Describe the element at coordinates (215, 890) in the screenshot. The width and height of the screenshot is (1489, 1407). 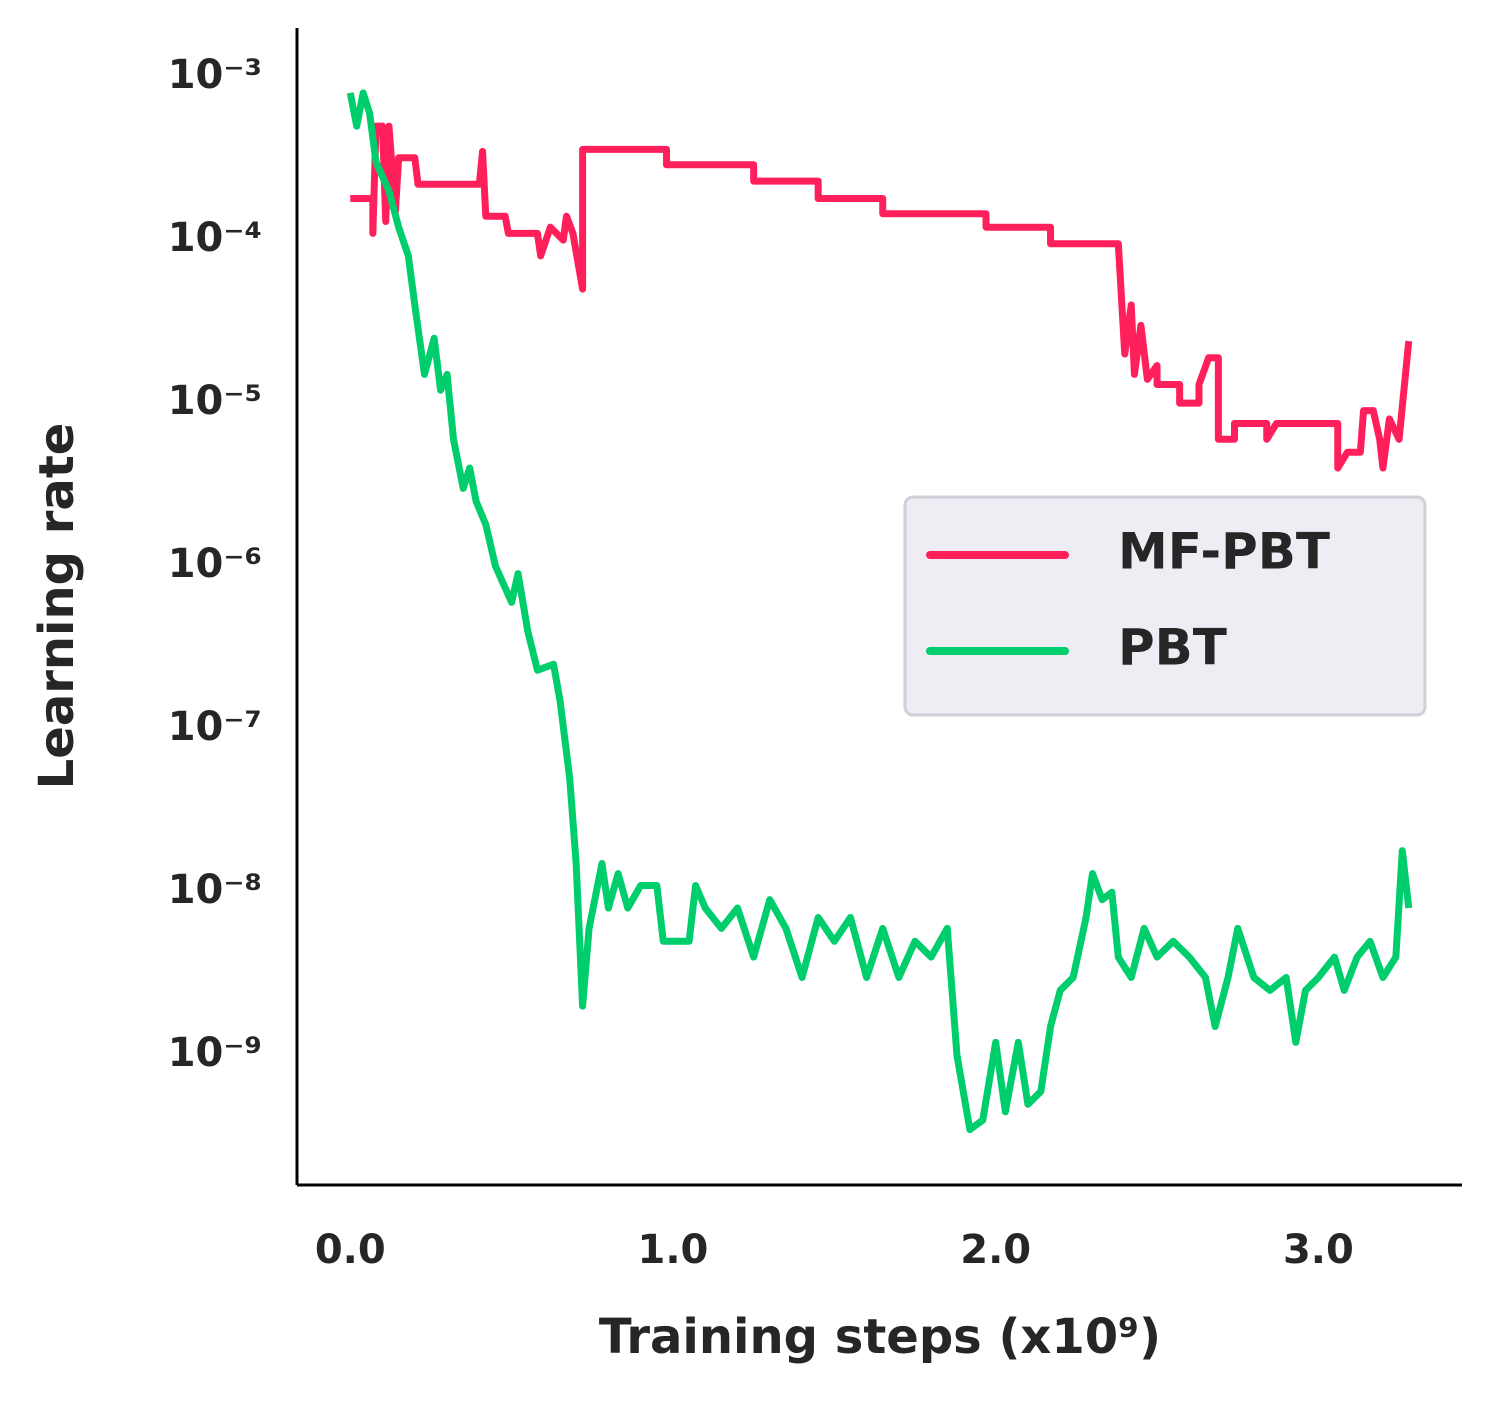
I see `y-tick-label: 10⁻⁸` at that location.